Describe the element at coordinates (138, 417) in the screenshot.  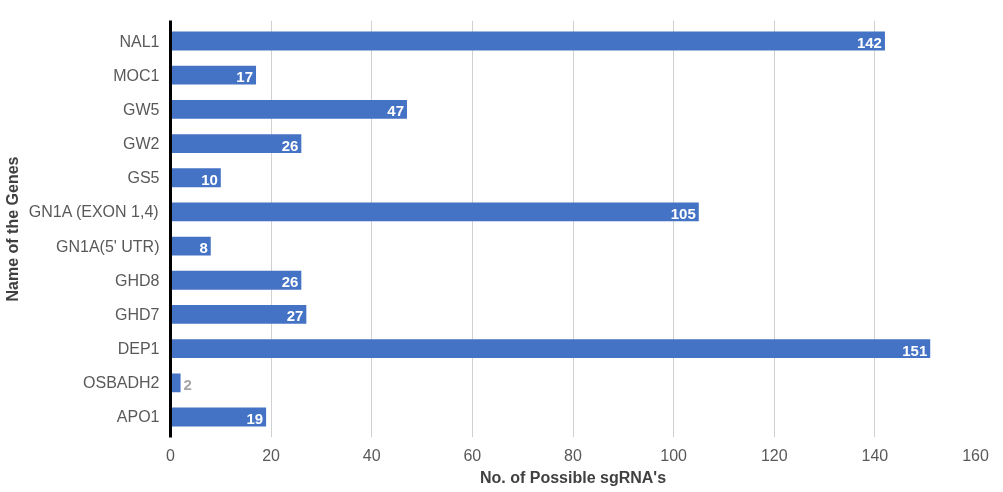
I see `y-tick-label: APO1` at that location.